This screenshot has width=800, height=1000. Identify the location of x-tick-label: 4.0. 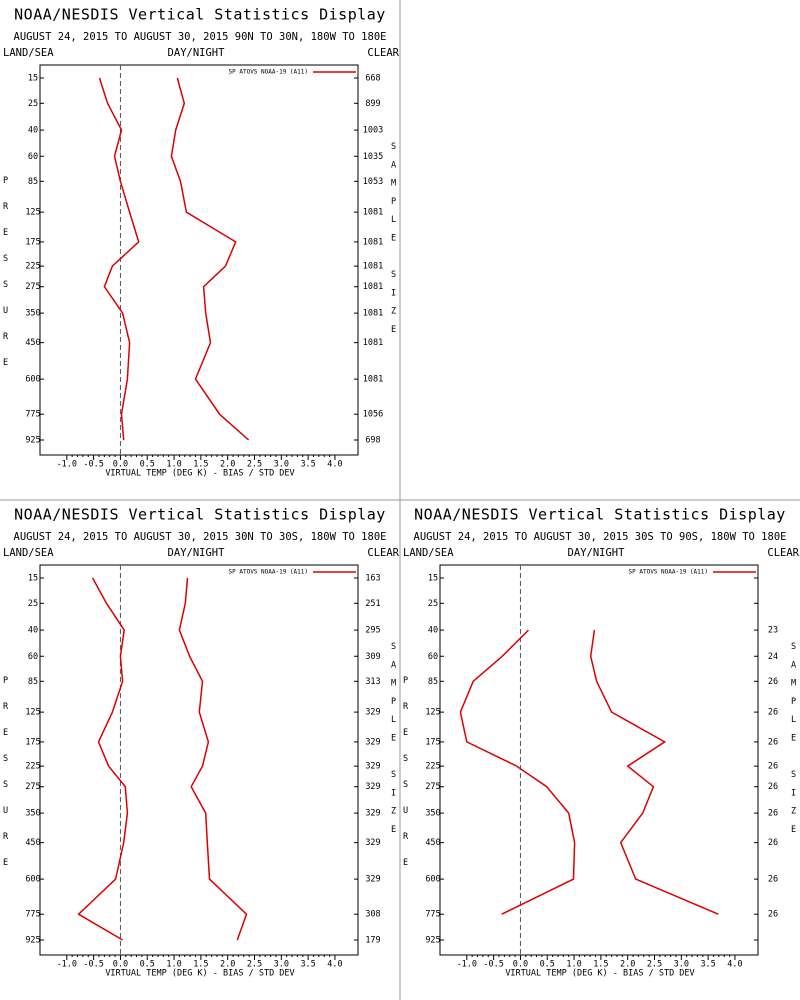
(734, 965).